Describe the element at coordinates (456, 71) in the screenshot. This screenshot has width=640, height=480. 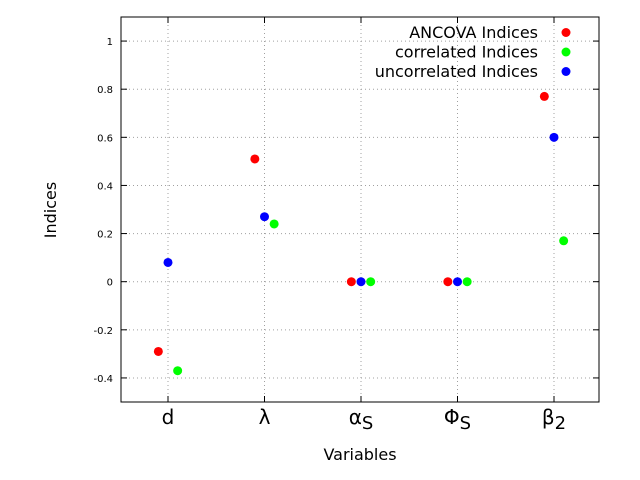
I see `legend-label: uncorrelated Indices` at that location.